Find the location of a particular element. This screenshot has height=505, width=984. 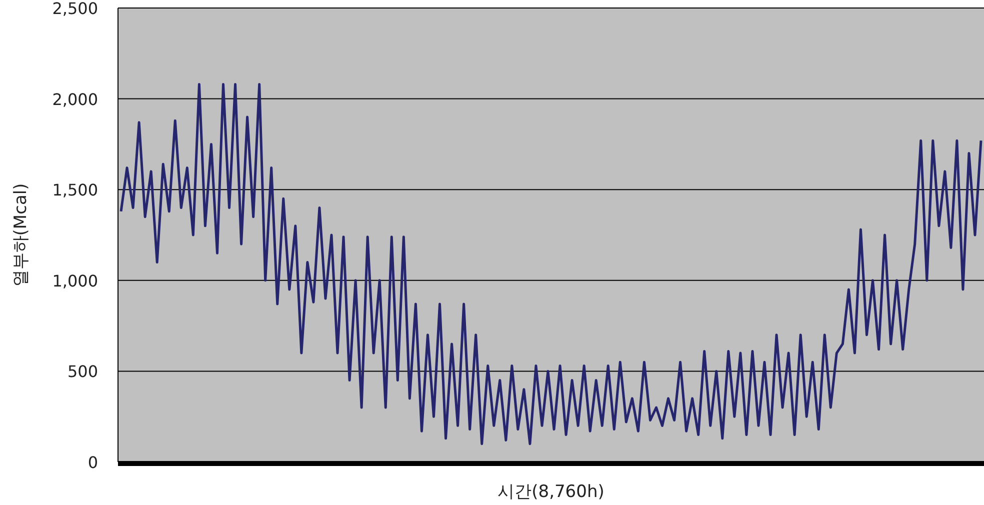

y-tick-label: 0 is located at coordinates (93, 462).